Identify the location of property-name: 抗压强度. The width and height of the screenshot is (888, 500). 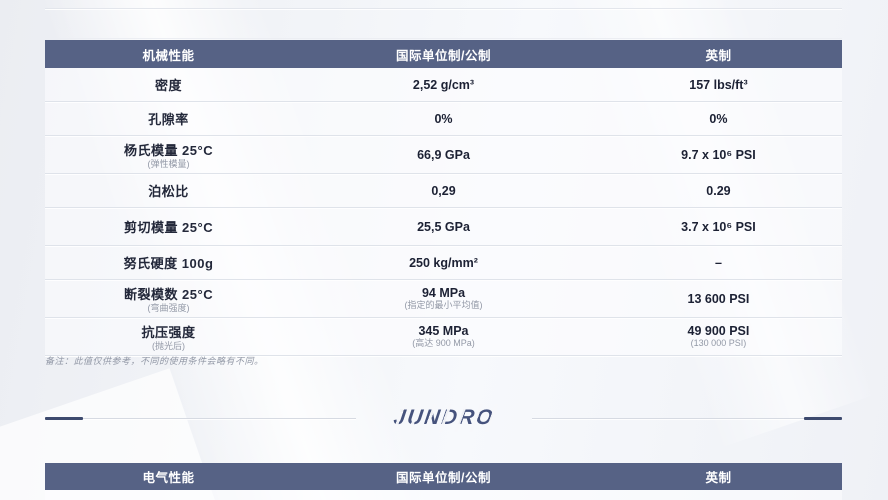
(168, 332).